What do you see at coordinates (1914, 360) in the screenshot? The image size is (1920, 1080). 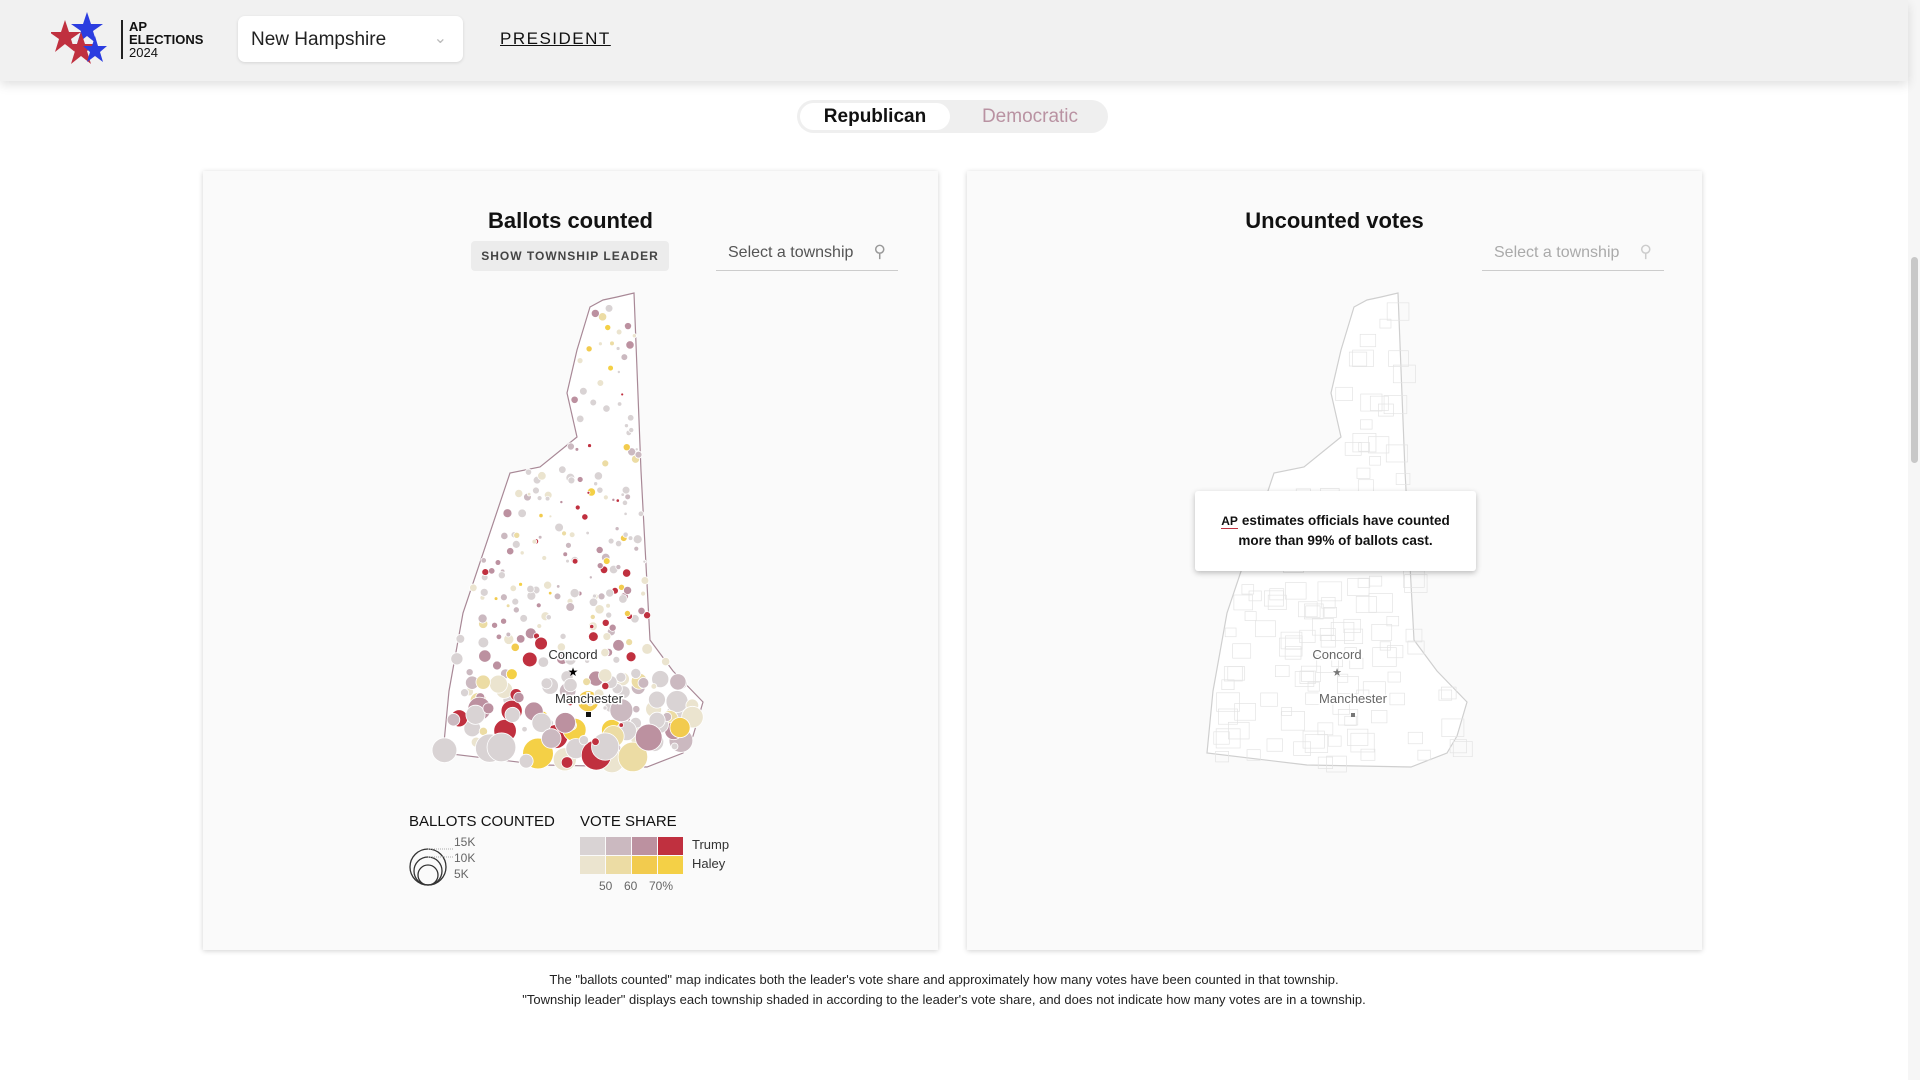 I see `scrollbar-thumb` at bounding box center [1914, 360].